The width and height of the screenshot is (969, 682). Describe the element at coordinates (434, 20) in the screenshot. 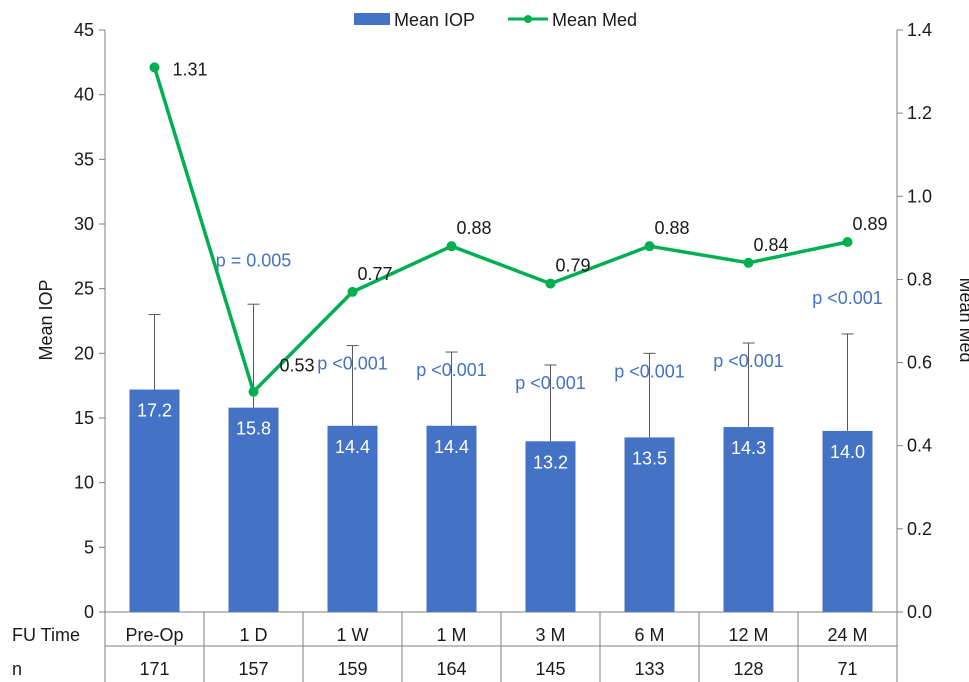

I see `legend-label-iop: Mean IOP` at that location.